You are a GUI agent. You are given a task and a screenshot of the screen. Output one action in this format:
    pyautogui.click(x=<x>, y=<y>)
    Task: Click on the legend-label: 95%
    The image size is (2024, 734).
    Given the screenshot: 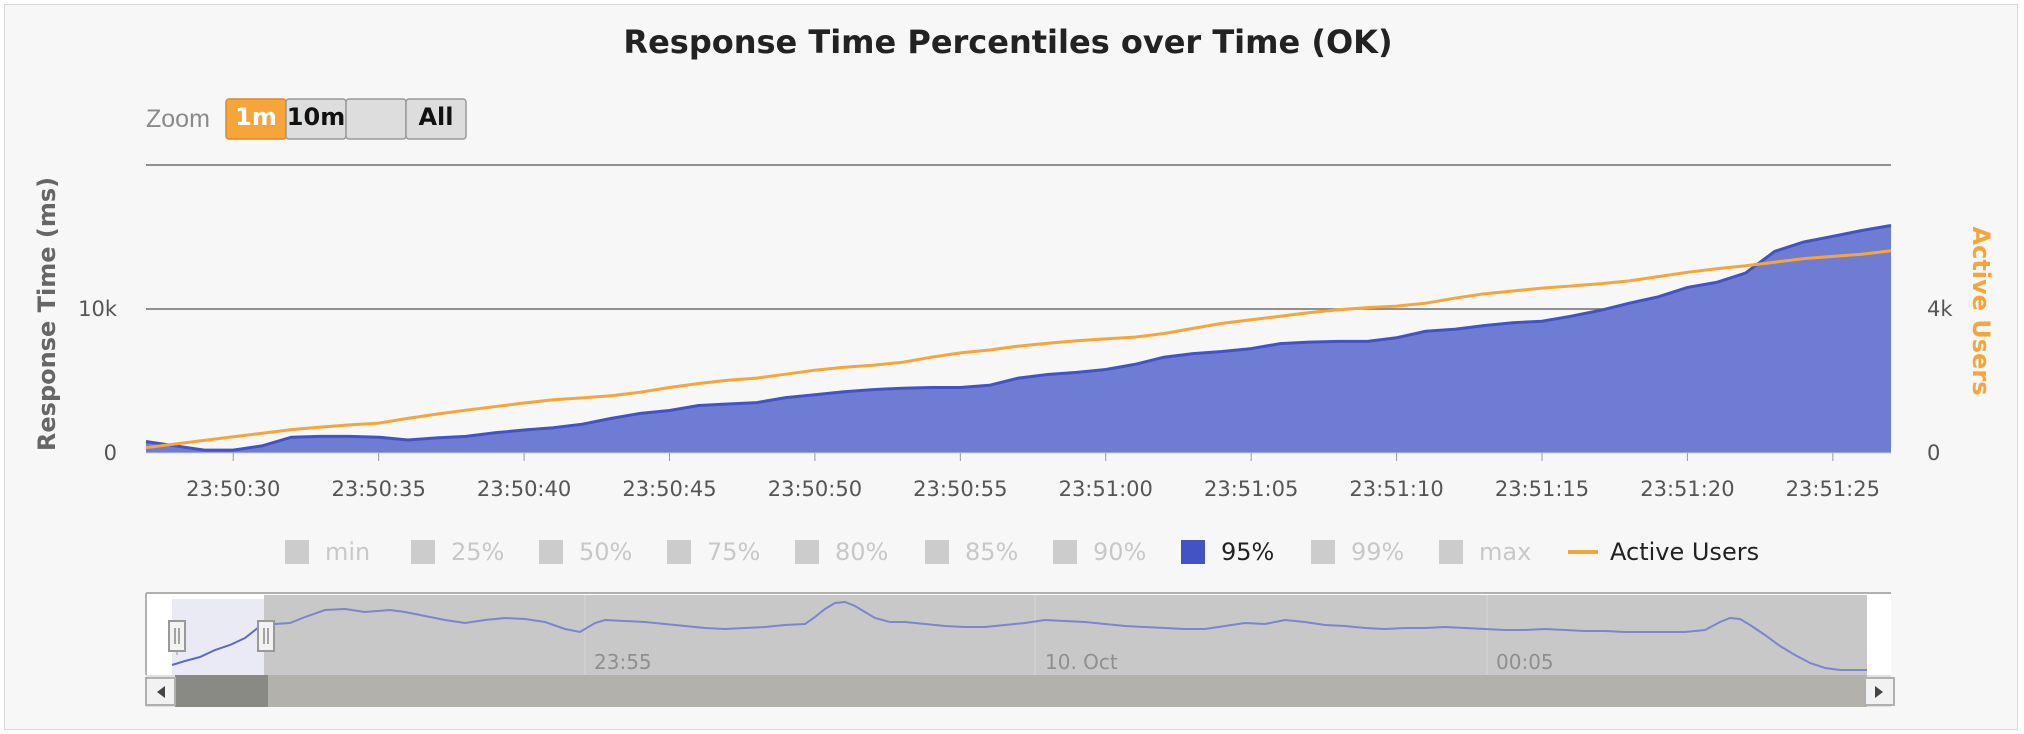 What is the action you would take?
    pyautogui.click(x=1247, y=552)
    